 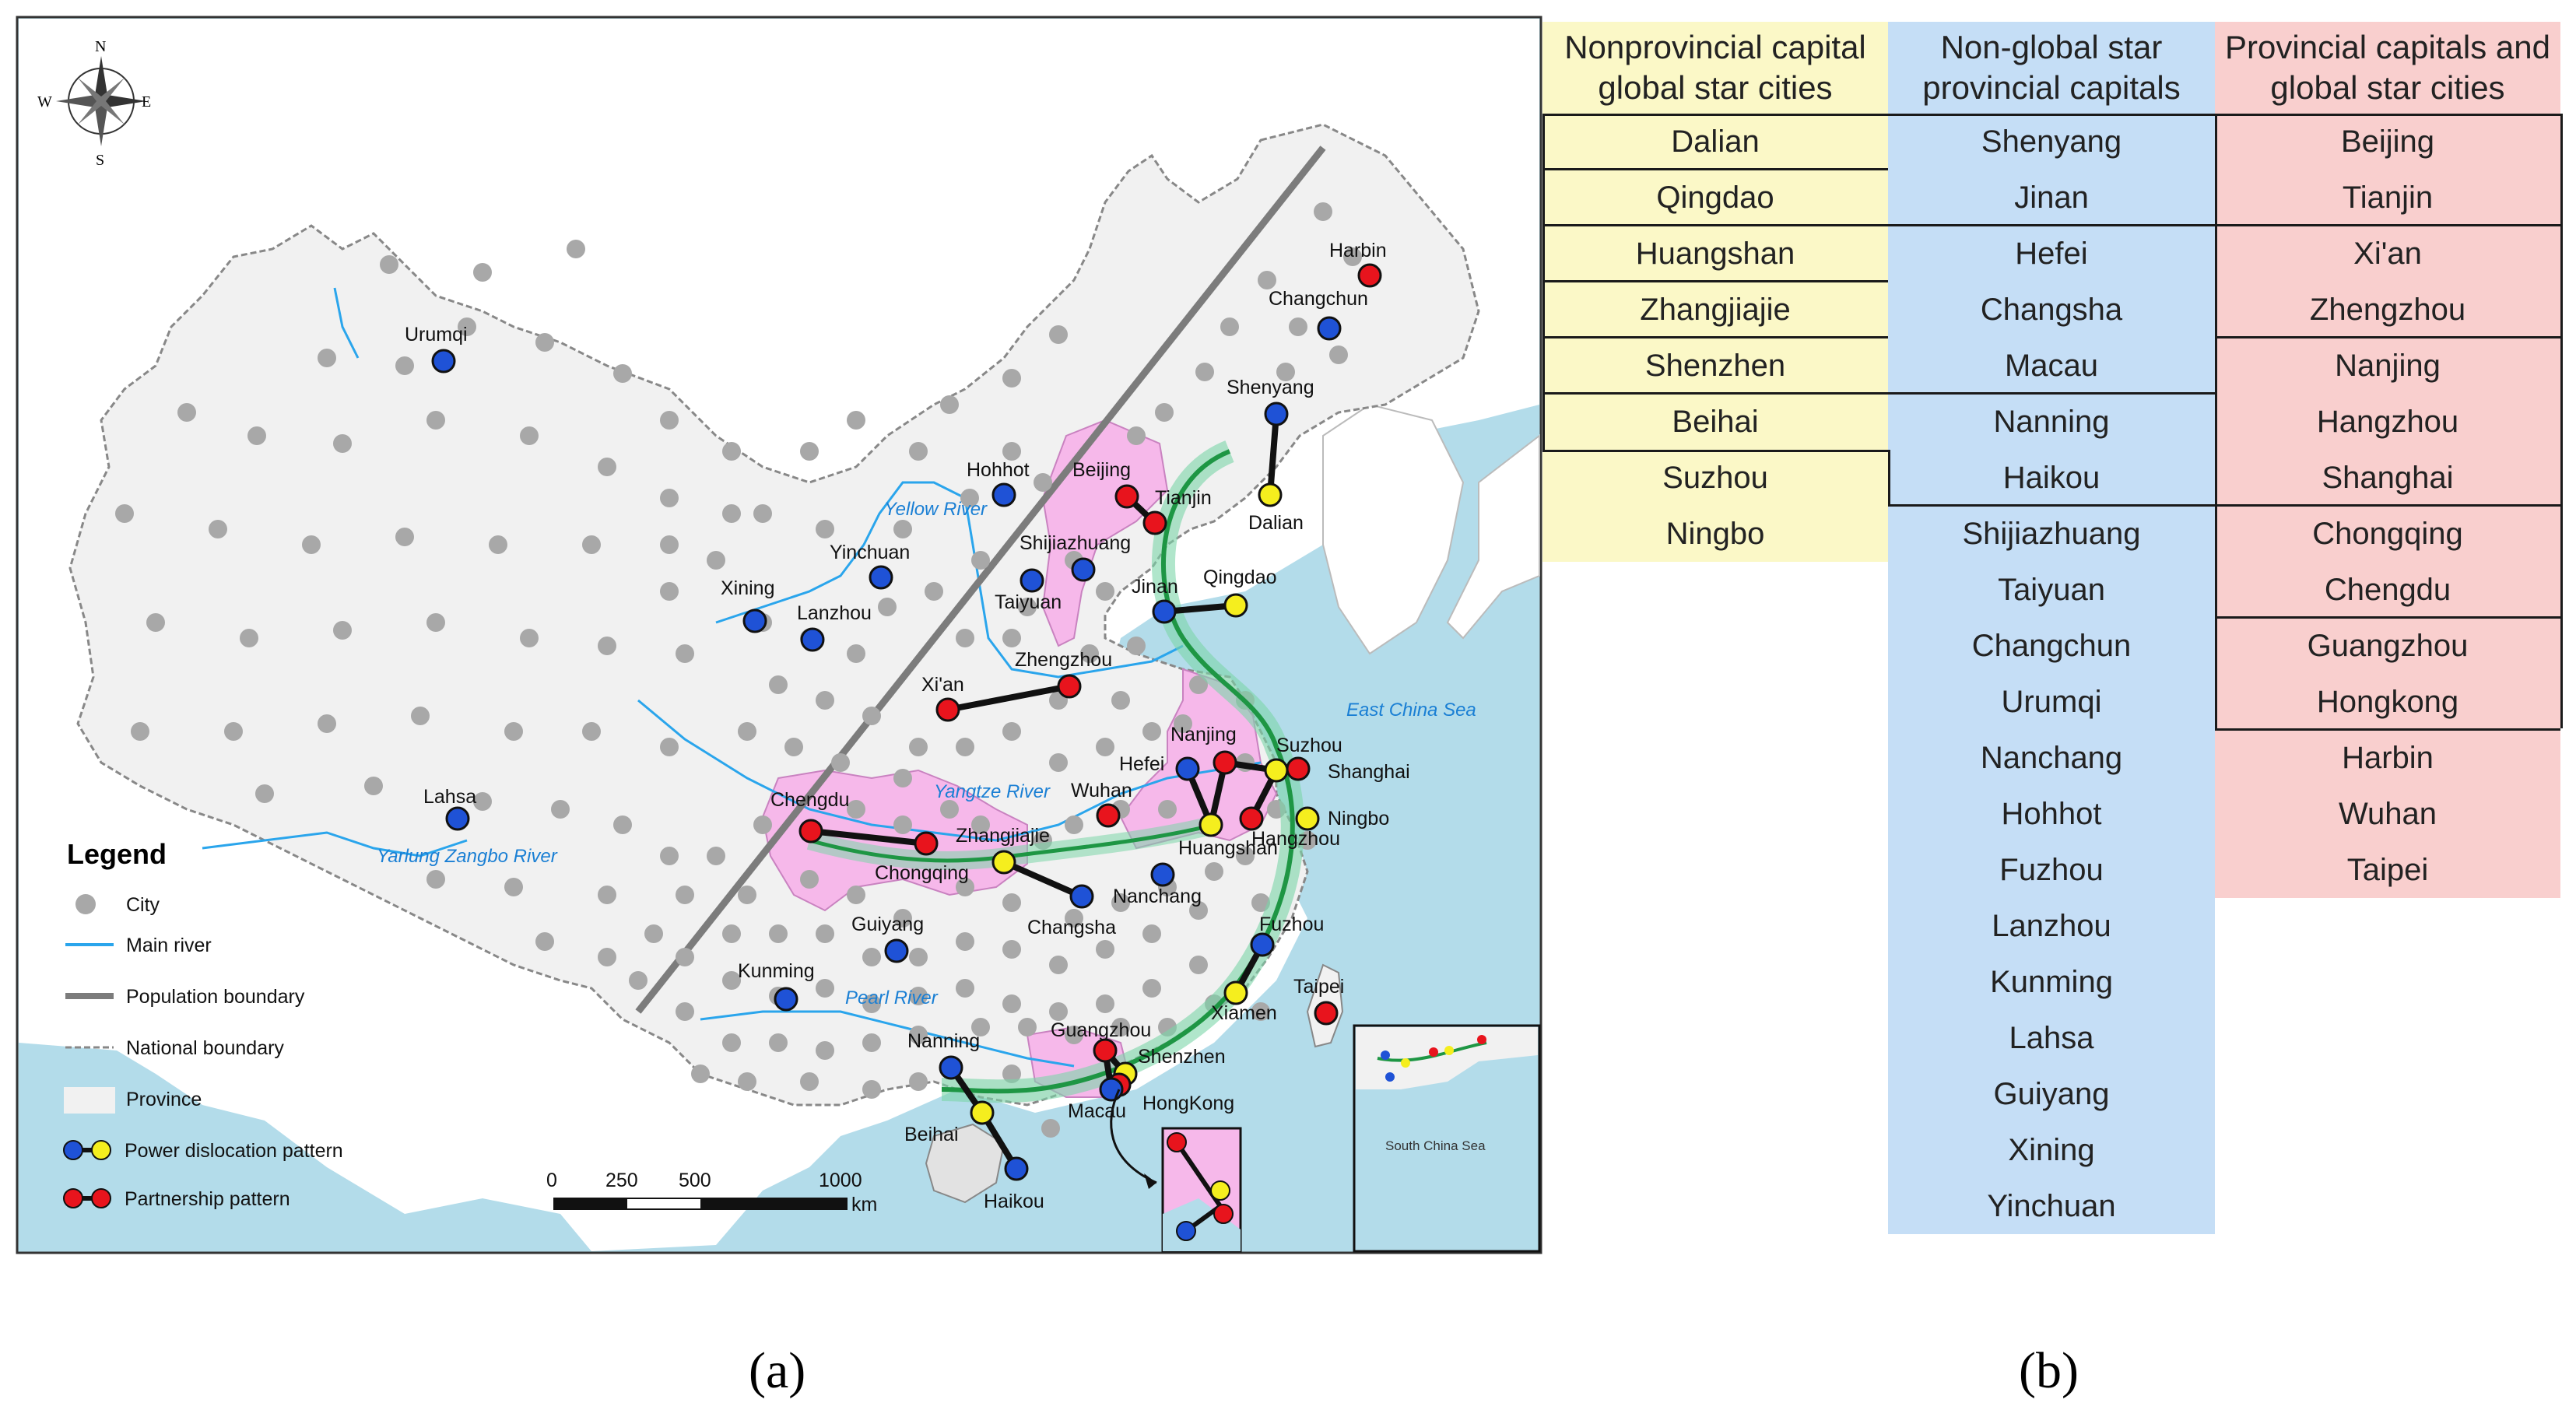 What do you see at coordinates (2388, 366) in the screenshot?
I see `table-cell: Nanjing` at bounding box center [2388, 366].